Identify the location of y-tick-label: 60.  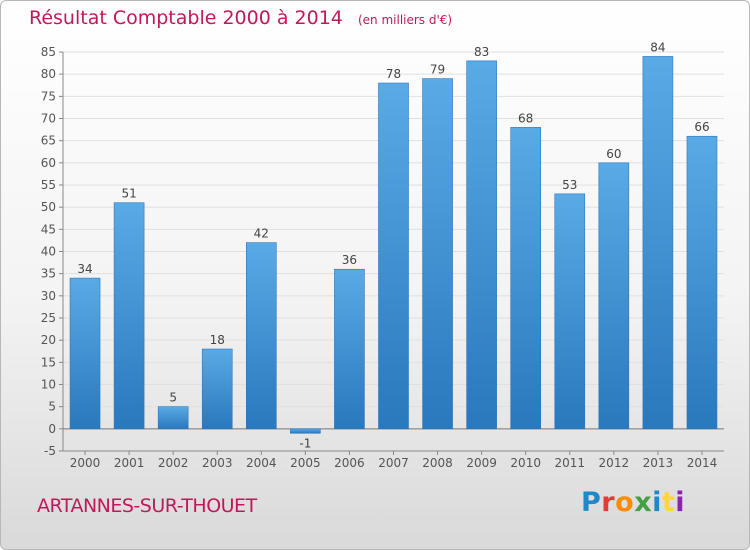
(48, 163).